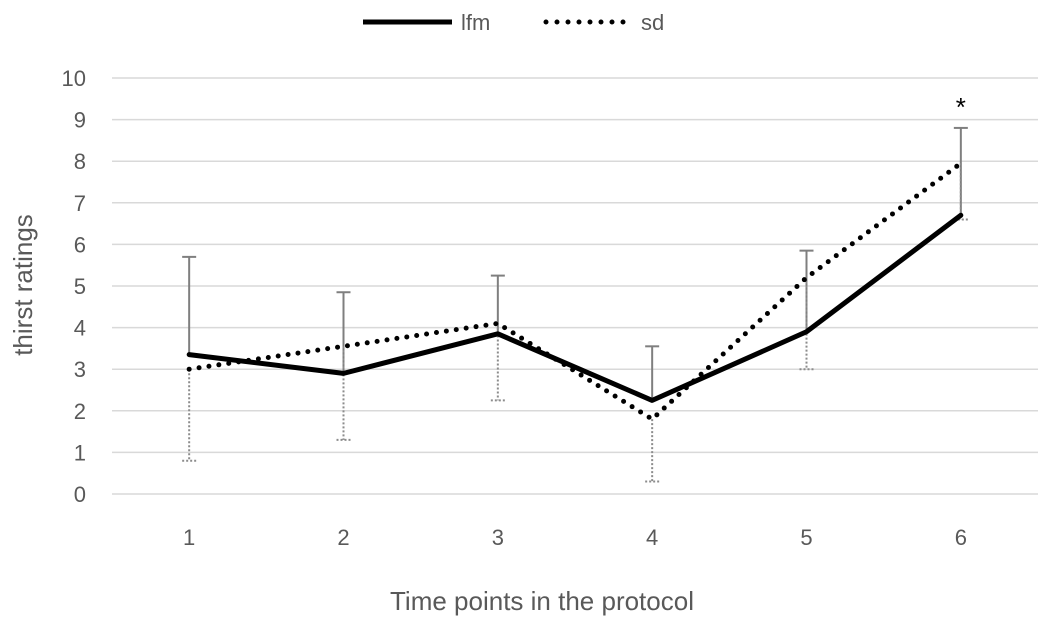 The height and width of the screenshot is (617, 1040). I want to click on y-axis-title: thirst ratings, so click(23, 285).